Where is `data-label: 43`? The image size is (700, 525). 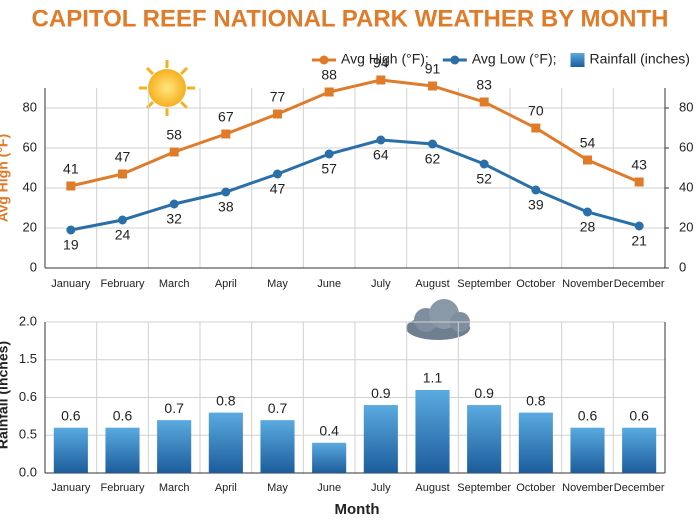
data-label: 43 is located at coordinates (639, 165).